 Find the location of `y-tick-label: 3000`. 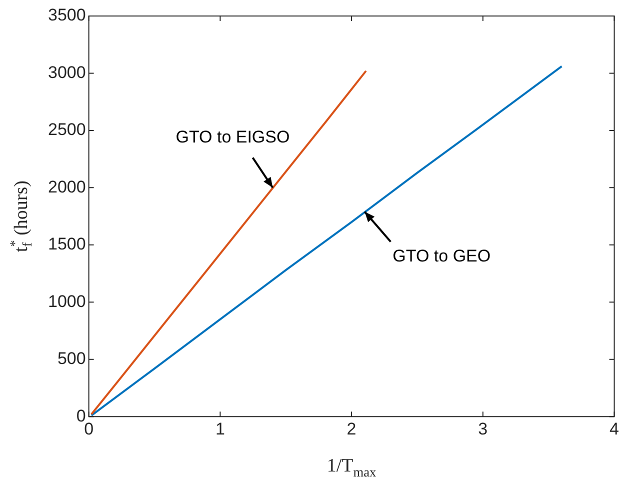

y-tick-label: 3000 is located at coordinates (67, 72).